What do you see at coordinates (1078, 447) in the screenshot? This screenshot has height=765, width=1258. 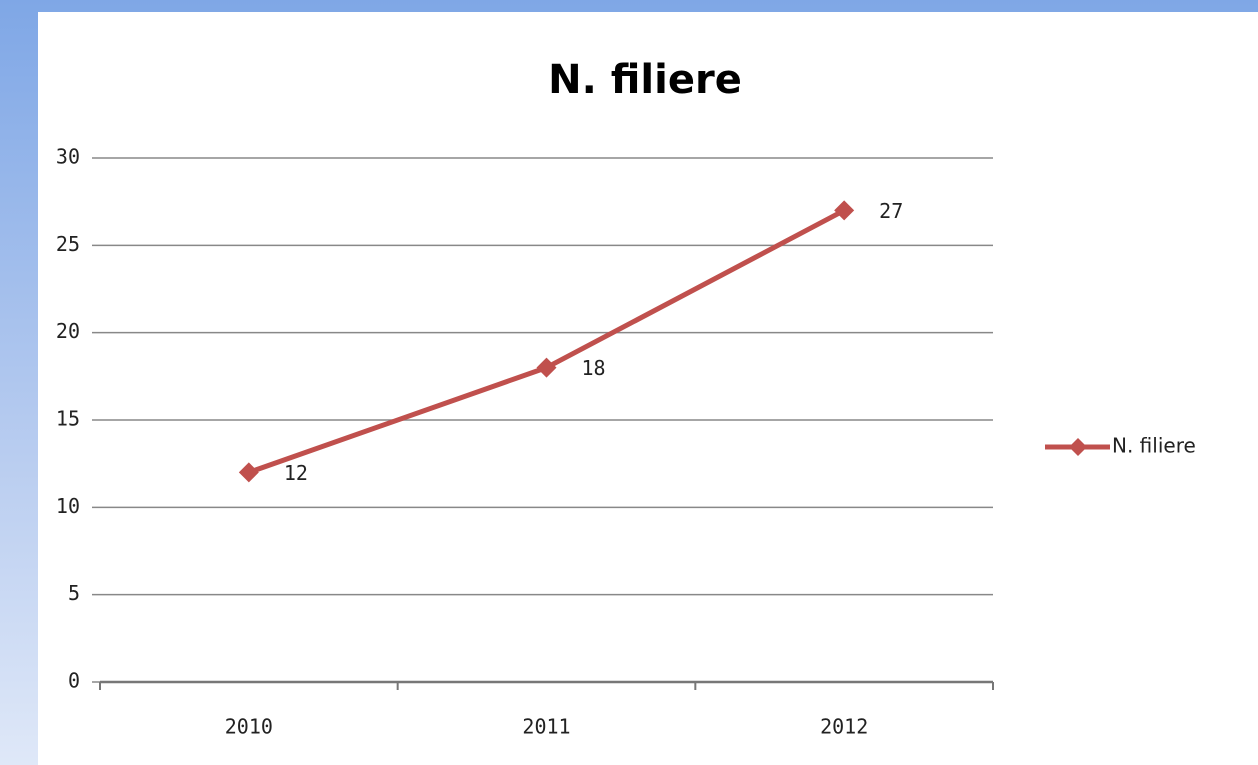 I see `legend-marker` at bounding box center [1078, 447].